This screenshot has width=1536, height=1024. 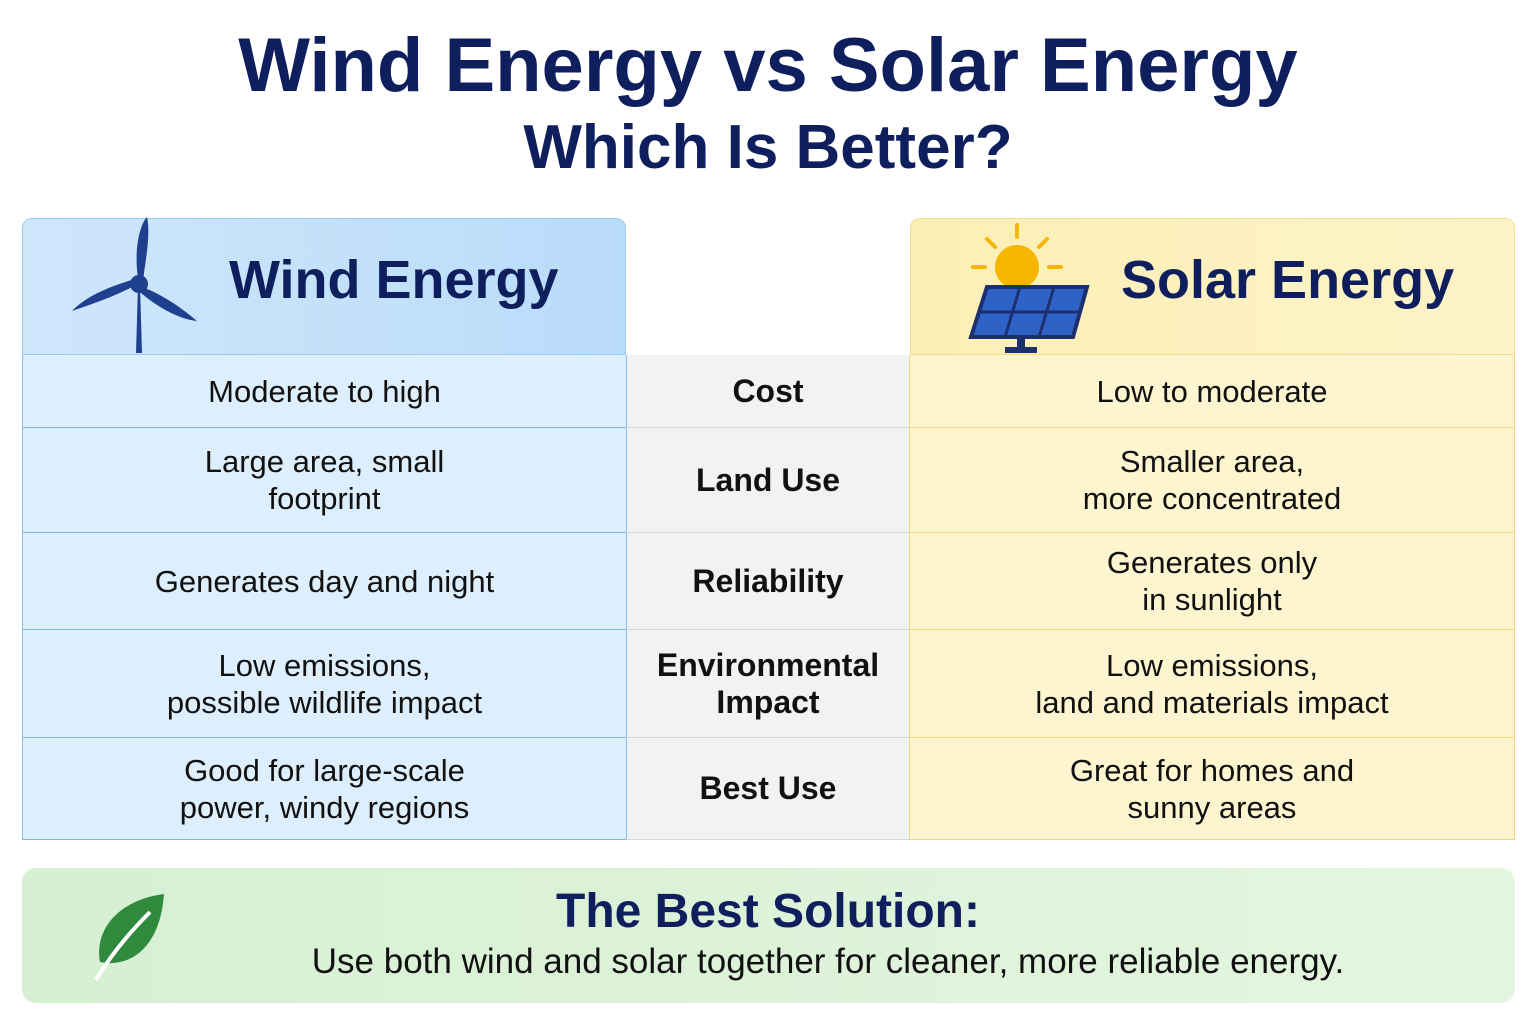 I want to click on solar-cell: Low to moderate, so click(x=1212, y=391).